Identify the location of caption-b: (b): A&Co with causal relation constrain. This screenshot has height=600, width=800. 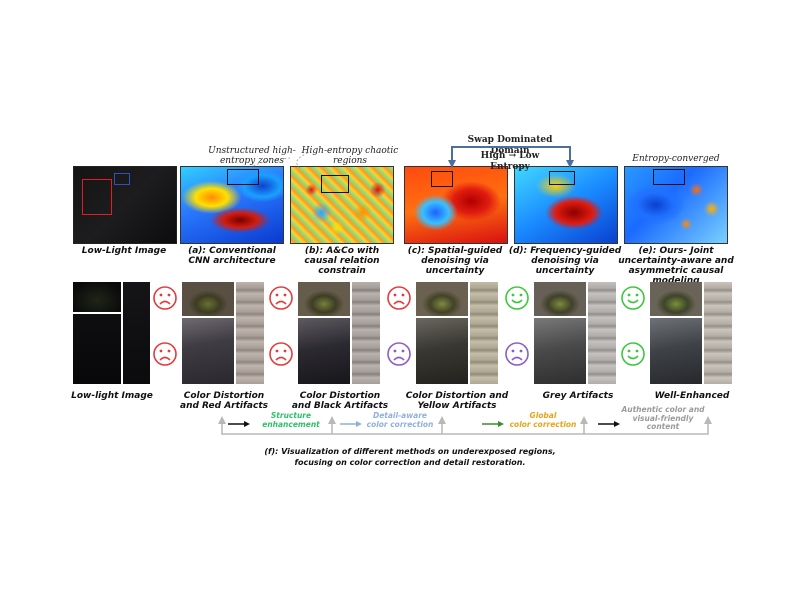
(342, 261).